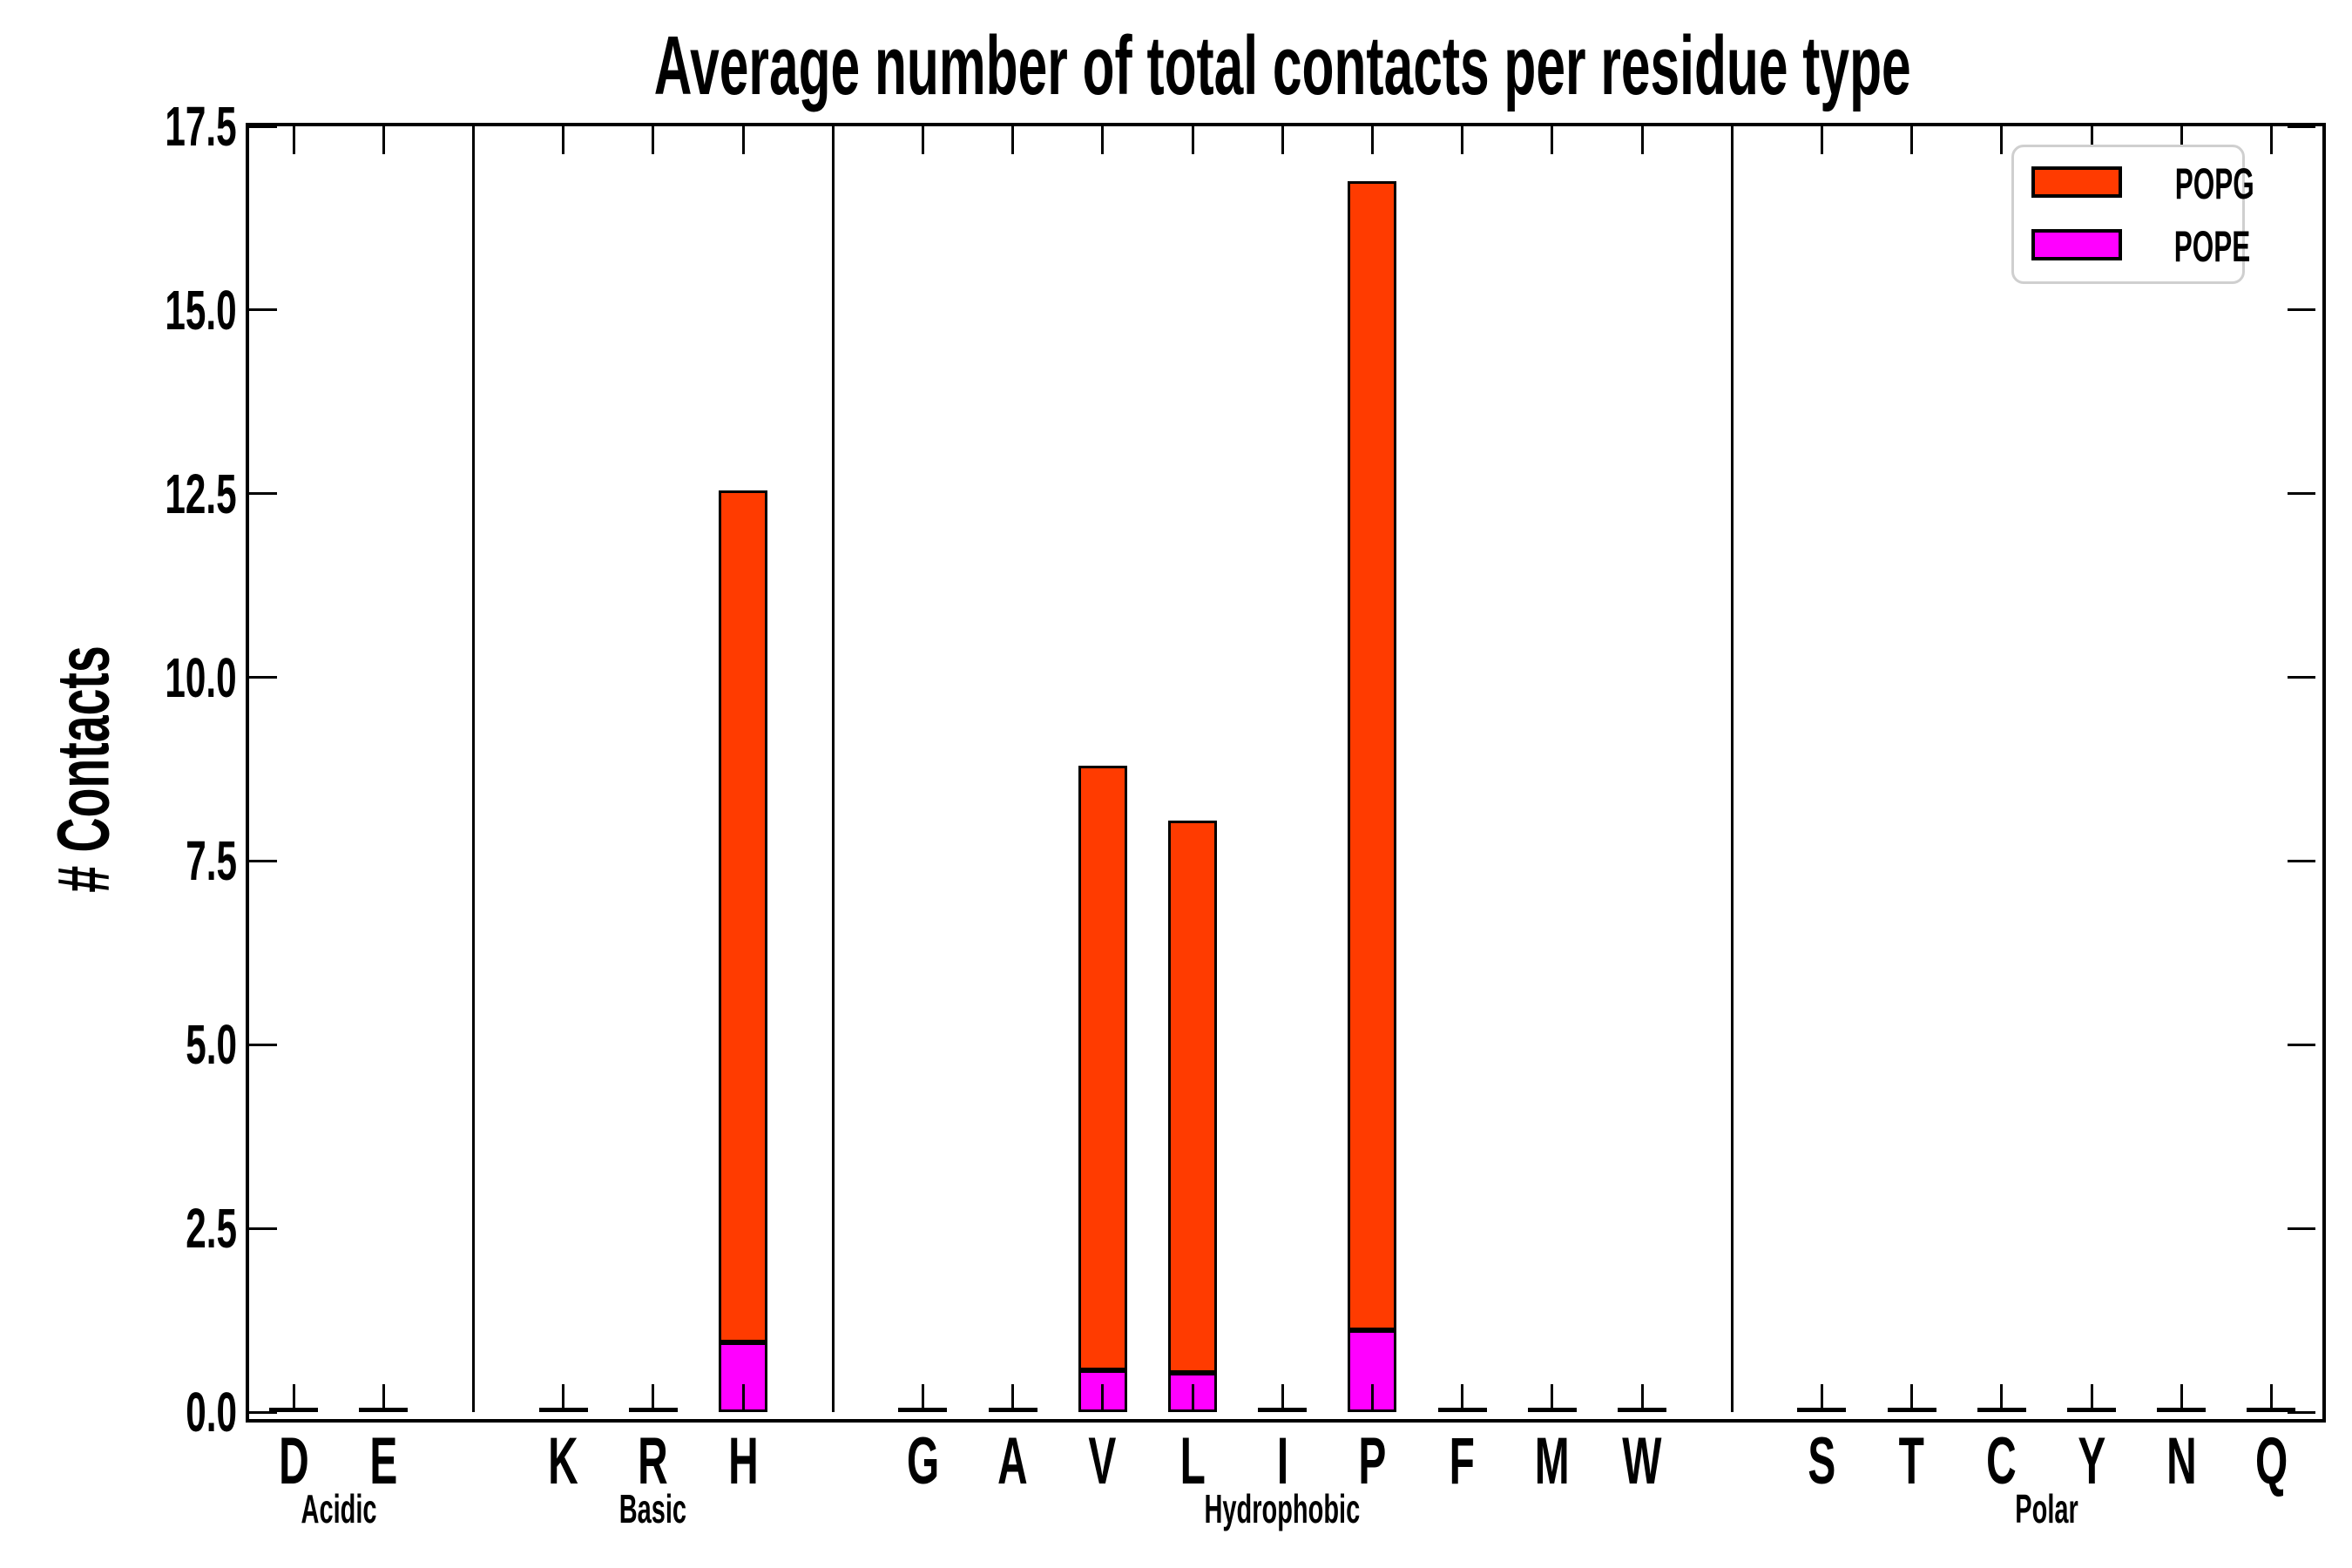 The height and width of the screenshot is (1568, 2352). I want to click on x-tick-label: G, so click(923, 1462).